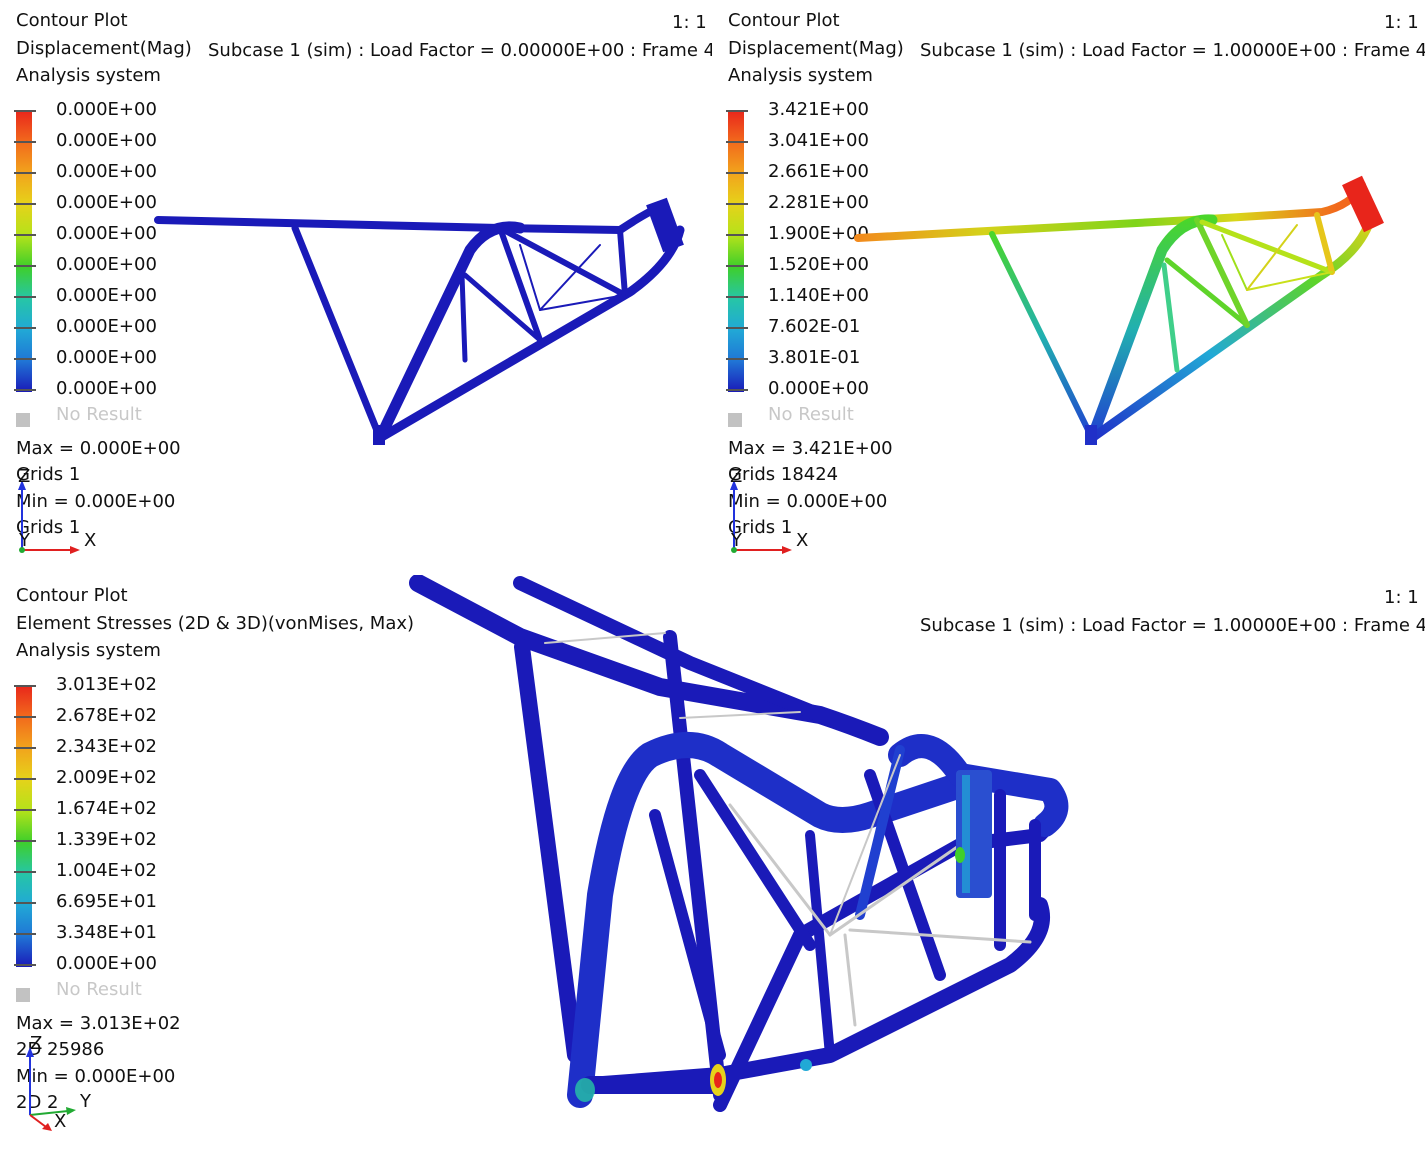 The height and width of the screenshot is (1150, 1425). I want to click on legend-value: 1.674E+02, so click(106, 808).